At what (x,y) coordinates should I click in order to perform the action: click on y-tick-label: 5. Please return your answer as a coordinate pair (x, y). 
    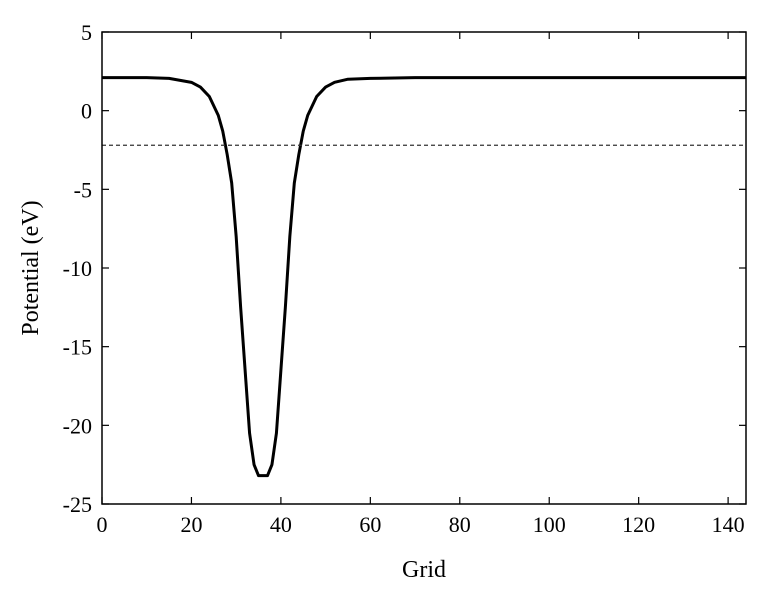
    Looking at the image, I should click on (86, 32).